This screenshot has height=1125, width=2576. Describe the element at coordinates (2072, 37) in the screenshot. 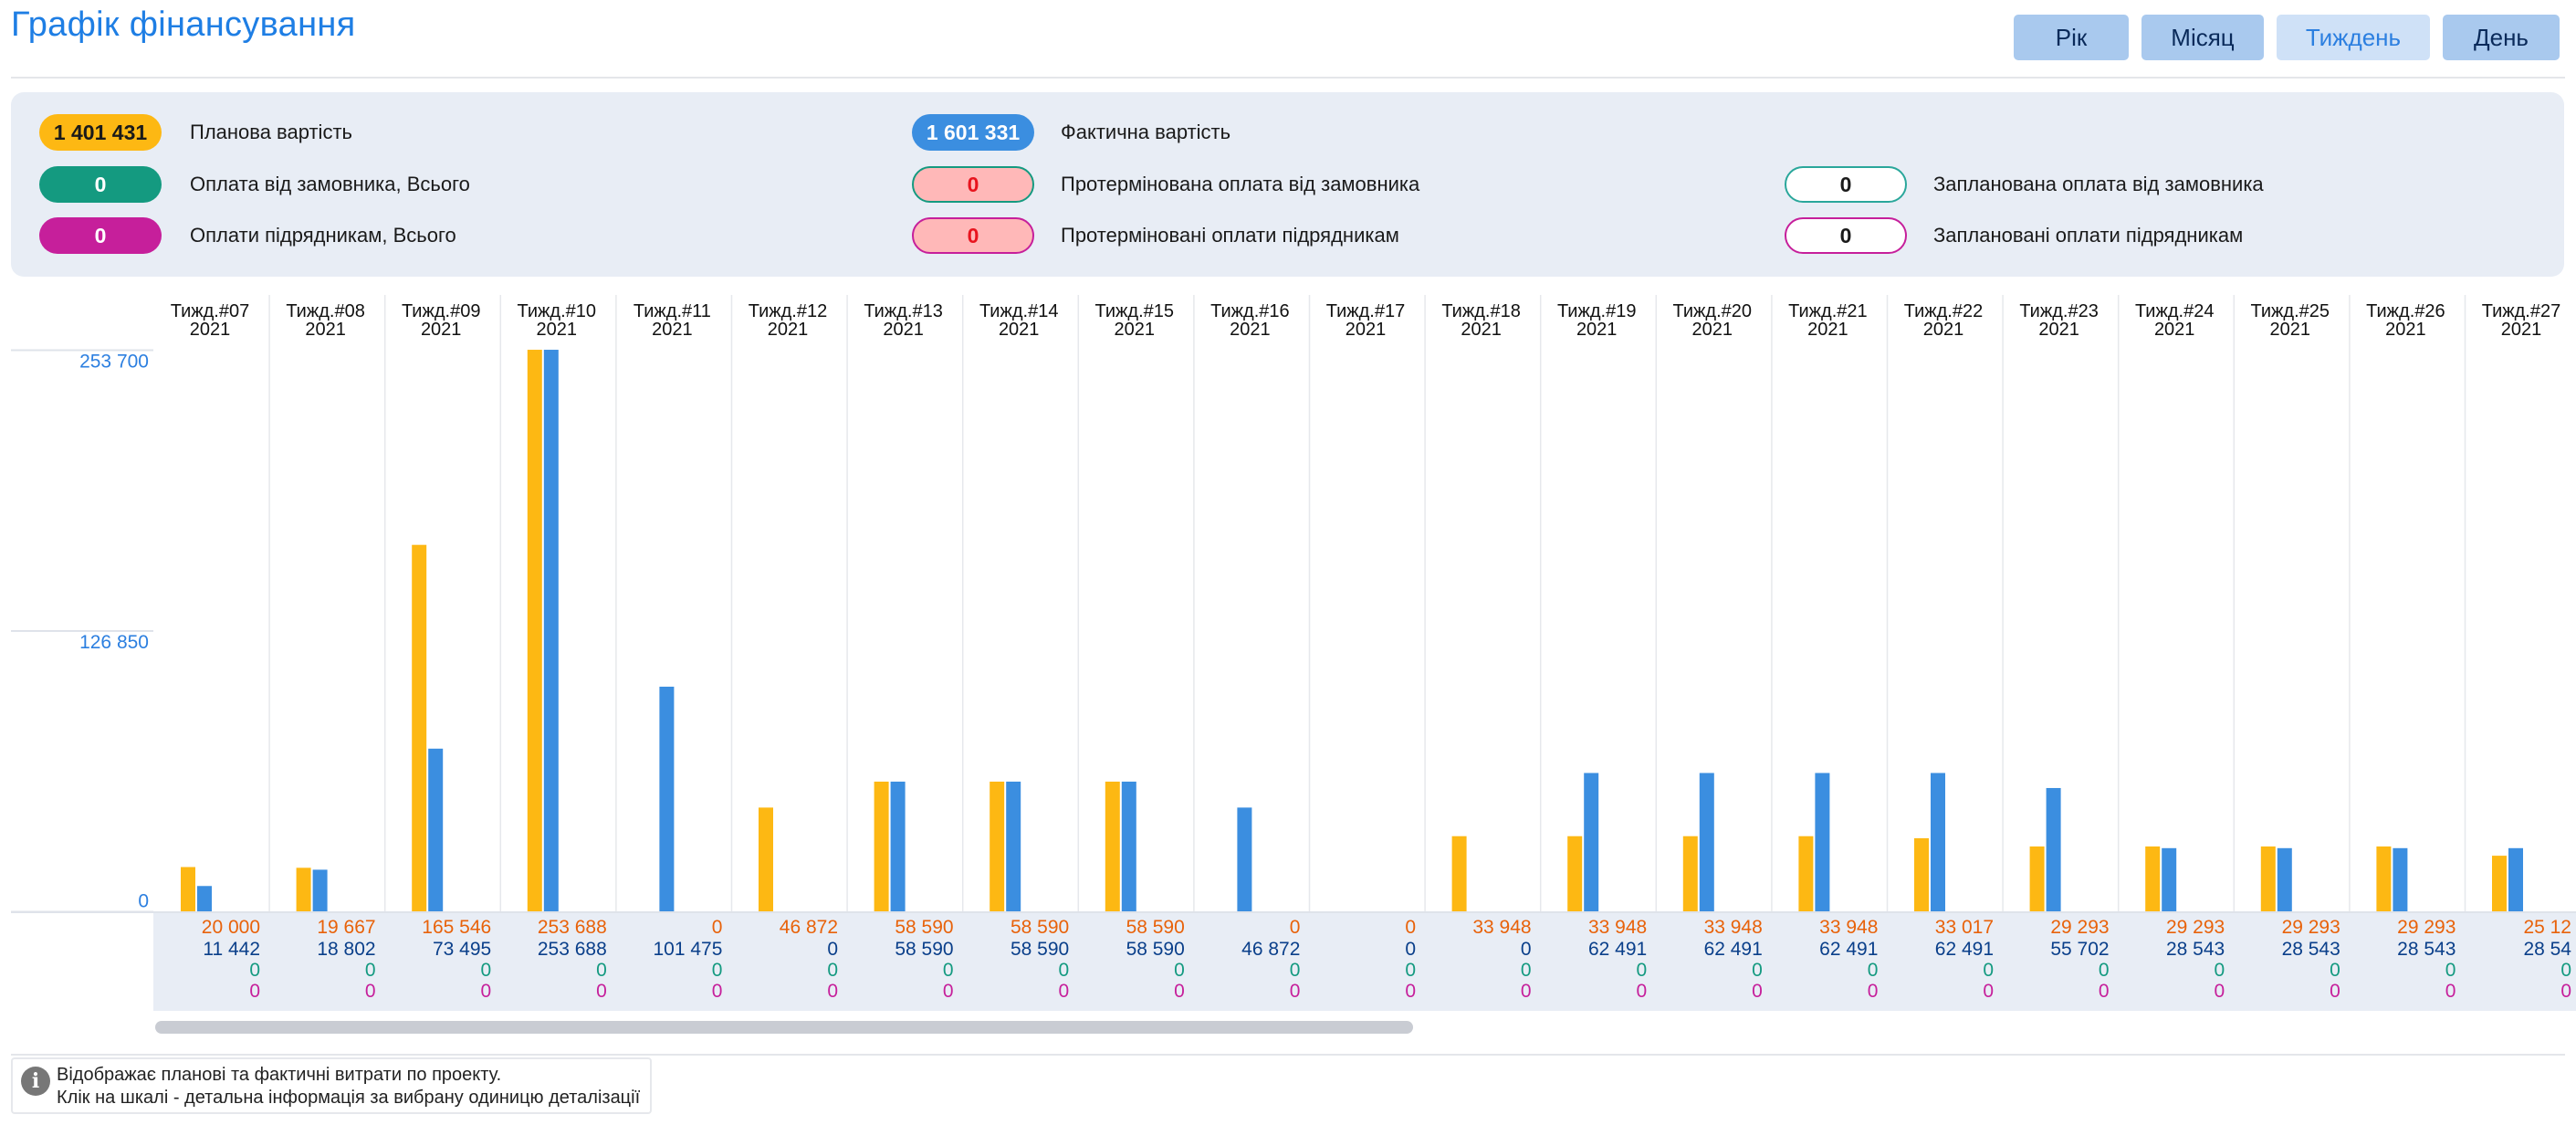

I see `period-year-button: Рік` at that location.